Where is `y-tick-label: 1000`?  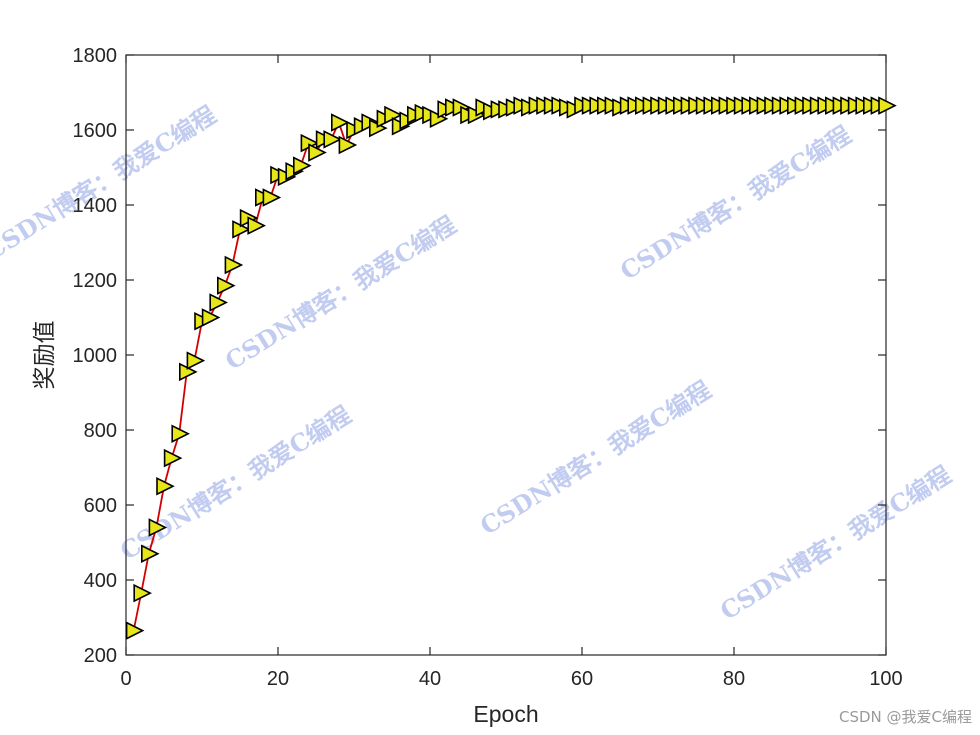
y-tick-label: 1000 is located at coordinates (95, 356).